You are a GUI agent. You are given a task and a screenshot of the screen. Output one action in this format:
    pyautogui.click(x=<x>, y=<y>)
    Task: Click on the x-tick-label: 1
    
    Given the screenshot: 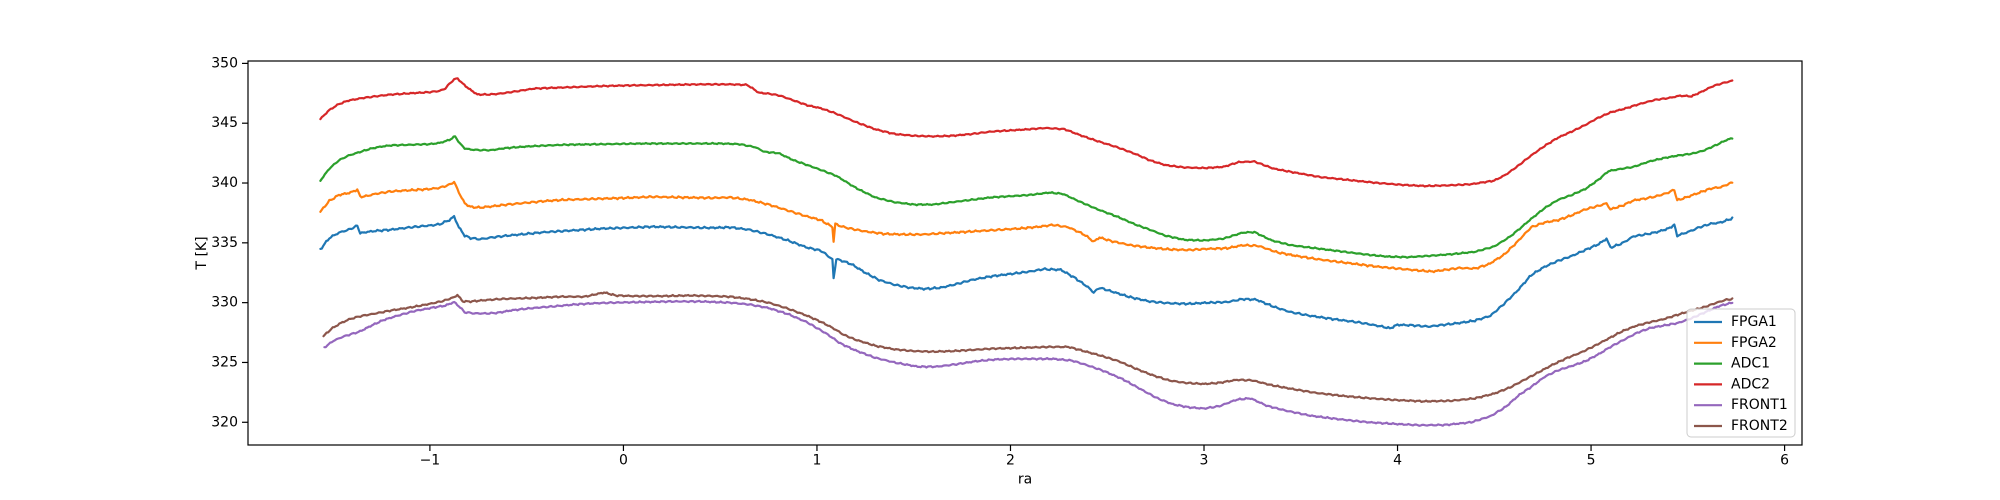 What is the action you would take?
    pyautogui.click(x=817, y=461)
    